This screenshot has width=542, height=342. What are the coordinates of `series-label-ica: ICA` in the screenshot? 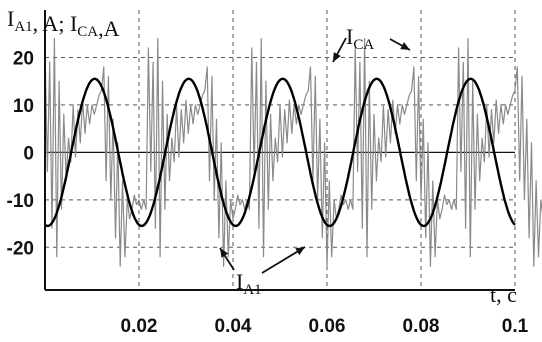 It's located at (360, 38).